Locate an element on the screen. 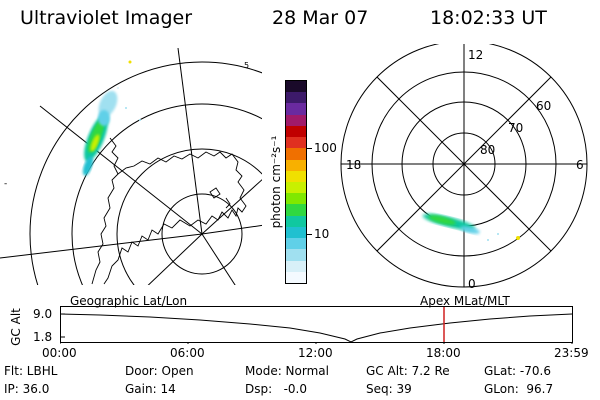  timeline-axis-title: GC Alt is located at coordinates (16, 327).